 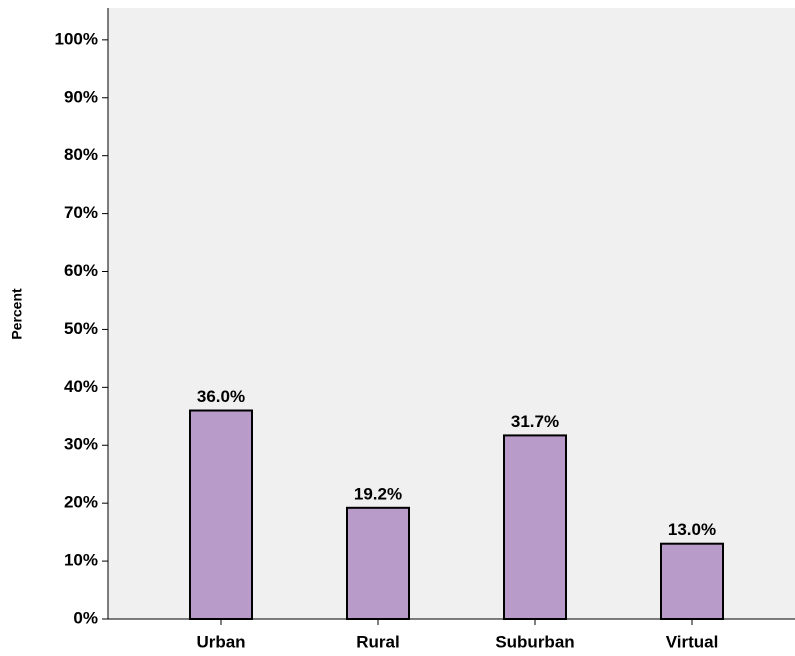 What do you see at coordinates (221, 396) in the screenshot?
I see `value-label: 36.0%` at bounding box center [221, 396].